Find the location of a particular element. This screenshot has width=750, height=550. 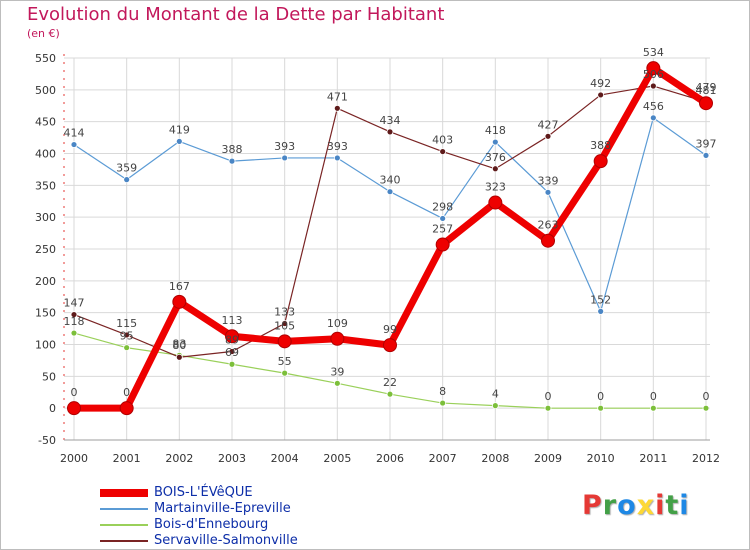

data-label: 506 is located at coordinates (653, 74).